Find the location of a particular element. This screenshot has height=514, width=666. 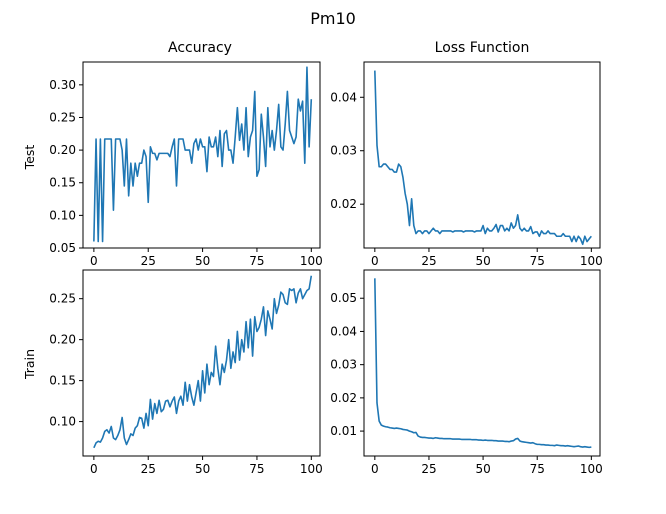

x-tick-label-train-accuracy-0: 0 is located at coordinates (94, 469).